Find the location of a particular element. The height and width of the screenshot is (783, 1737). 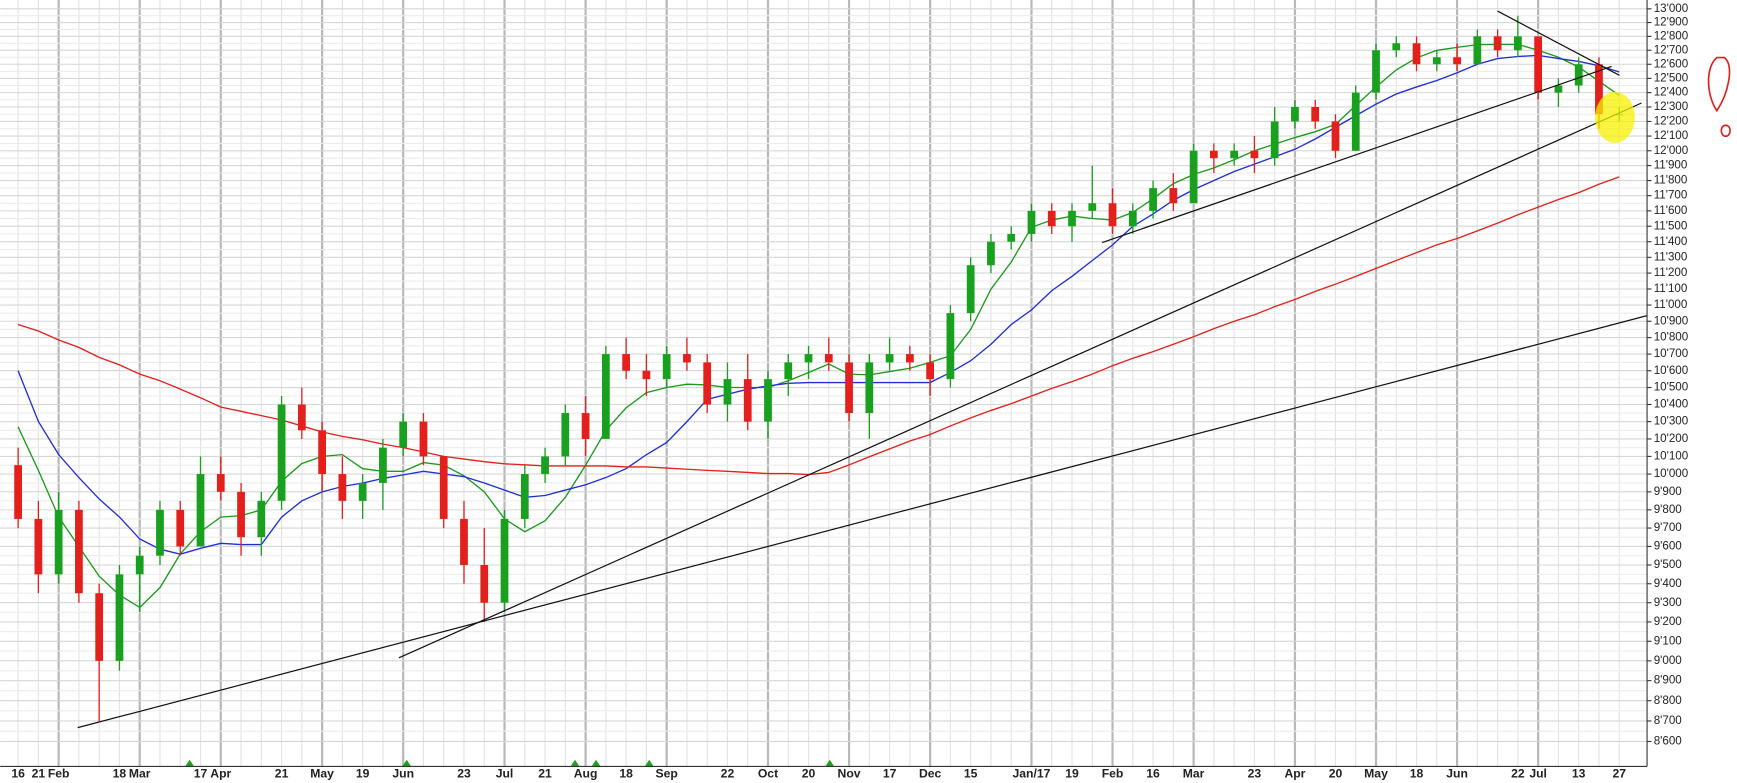

signals is located at coordinates (510, 763).